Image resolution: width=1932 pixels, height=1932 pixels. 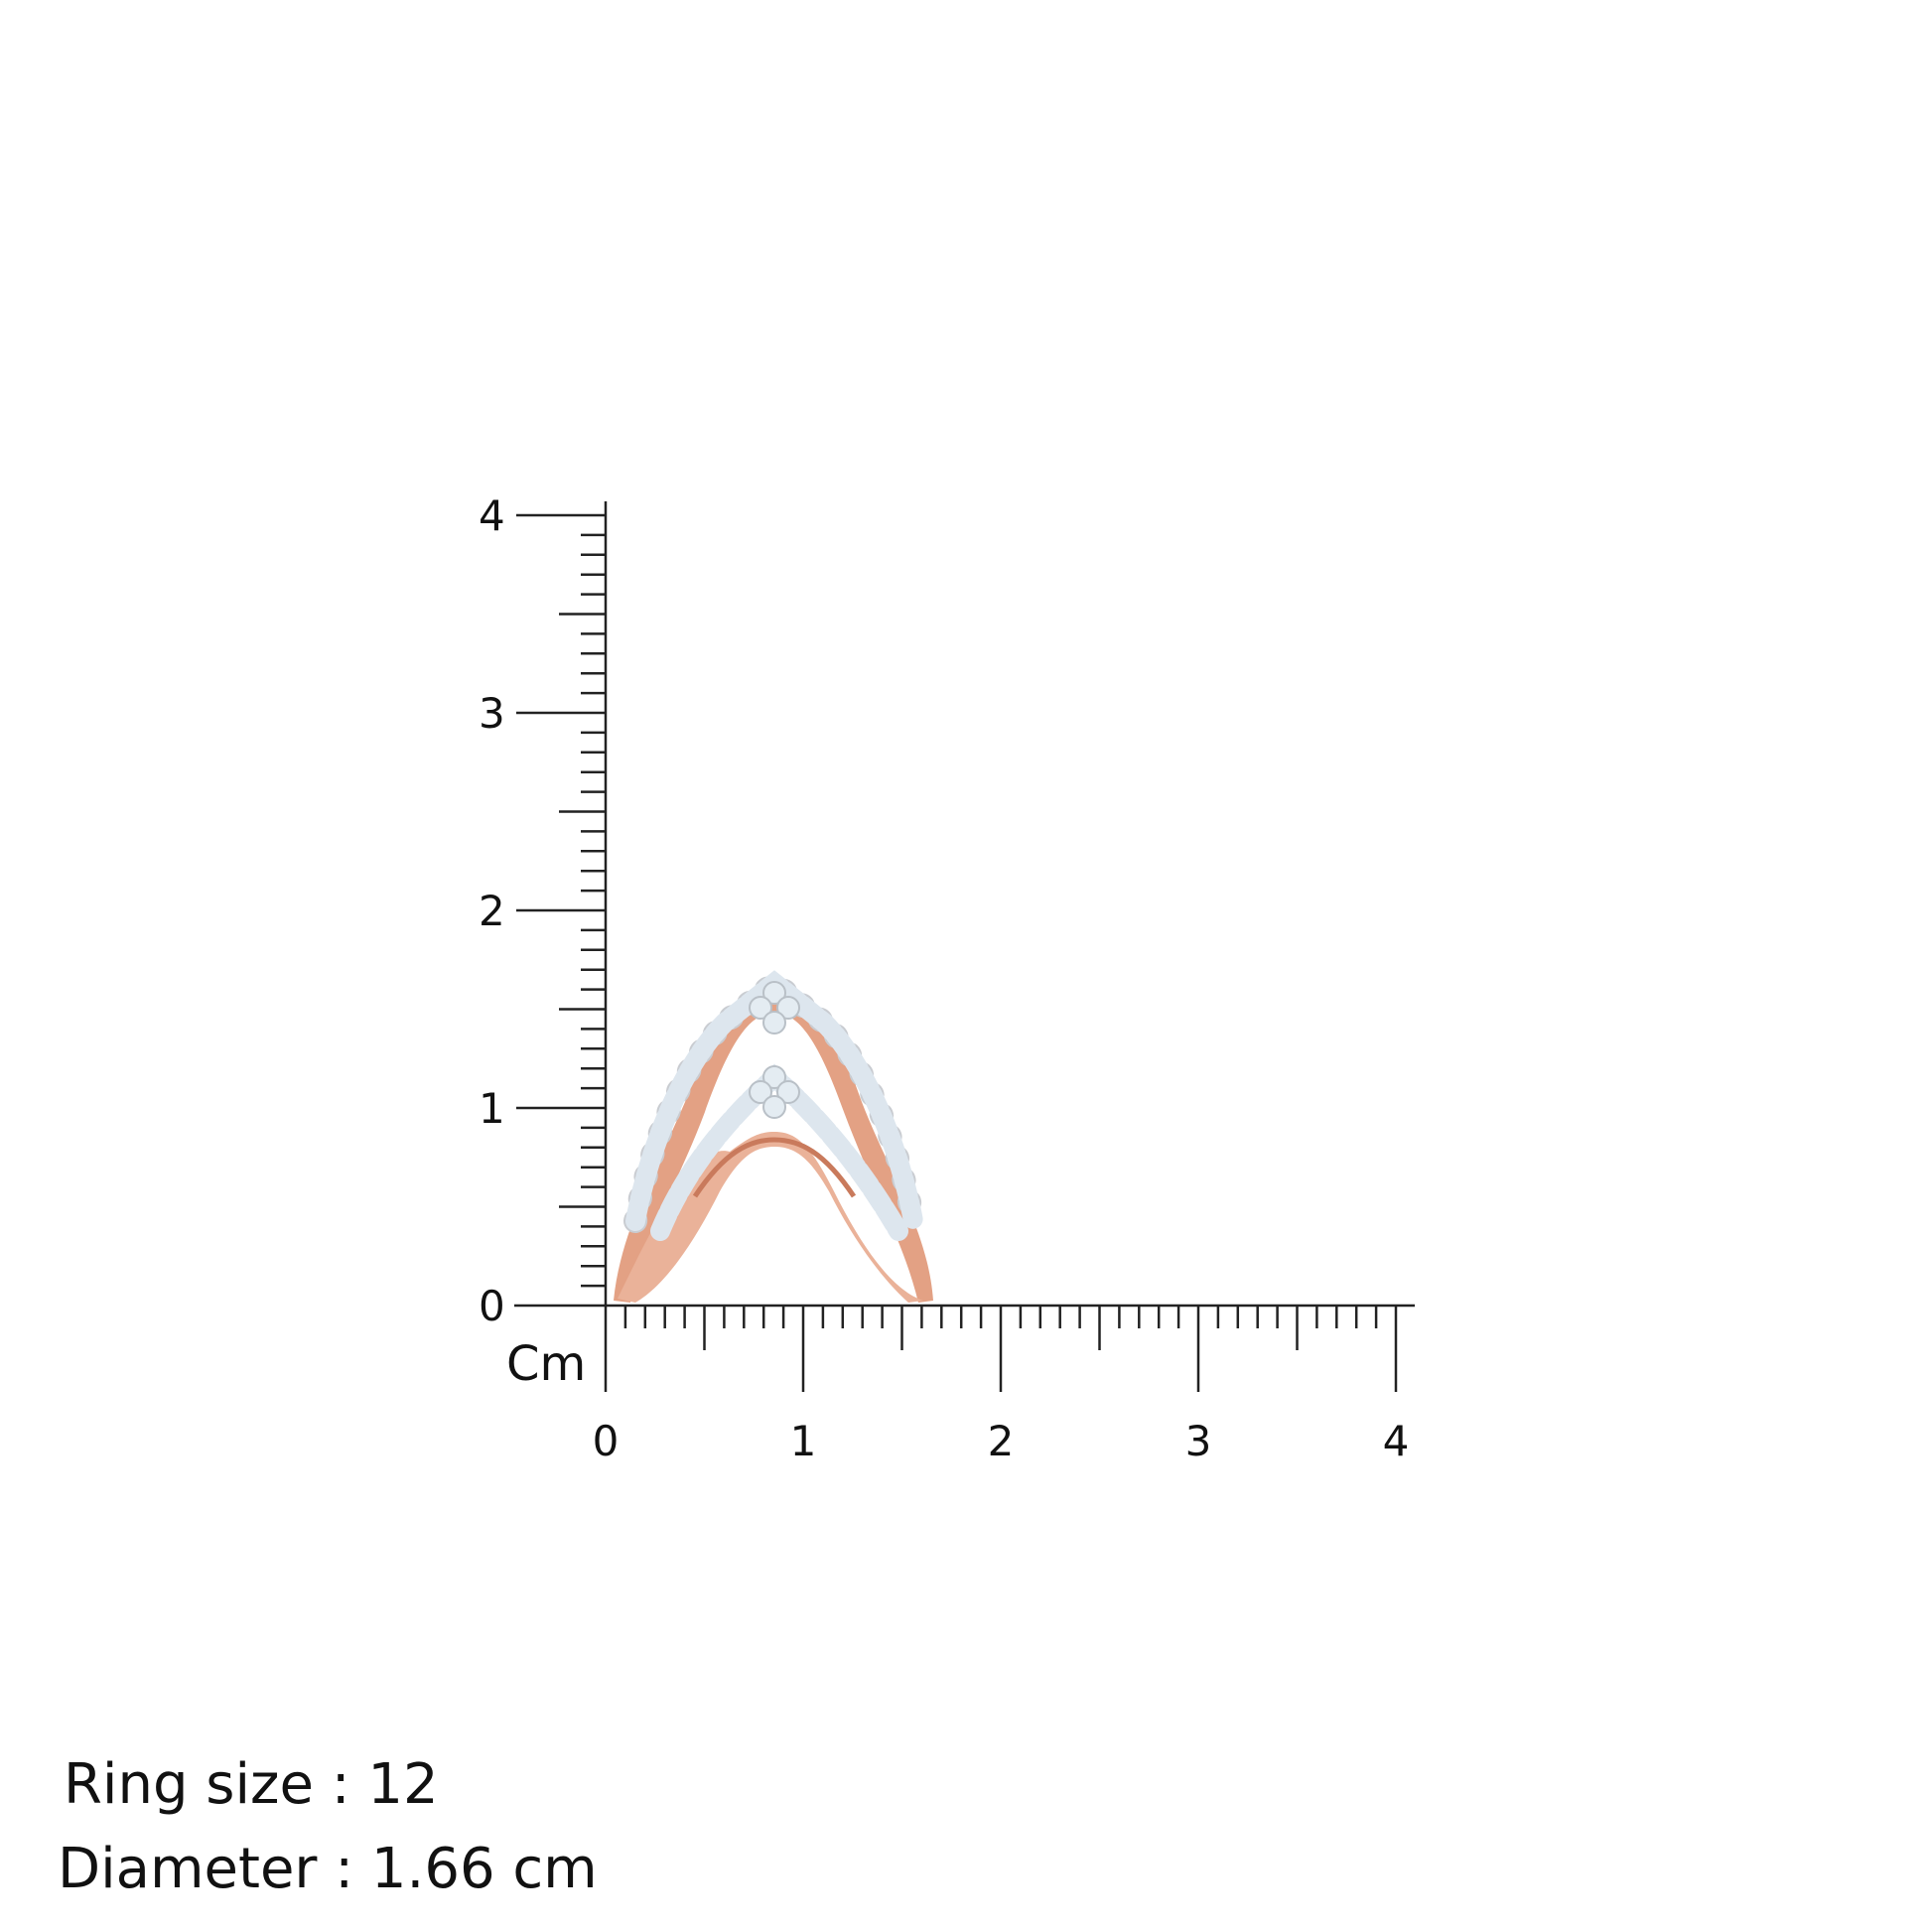 I want to click on x-tick-label: 4, so click(x=1396, y=1441).